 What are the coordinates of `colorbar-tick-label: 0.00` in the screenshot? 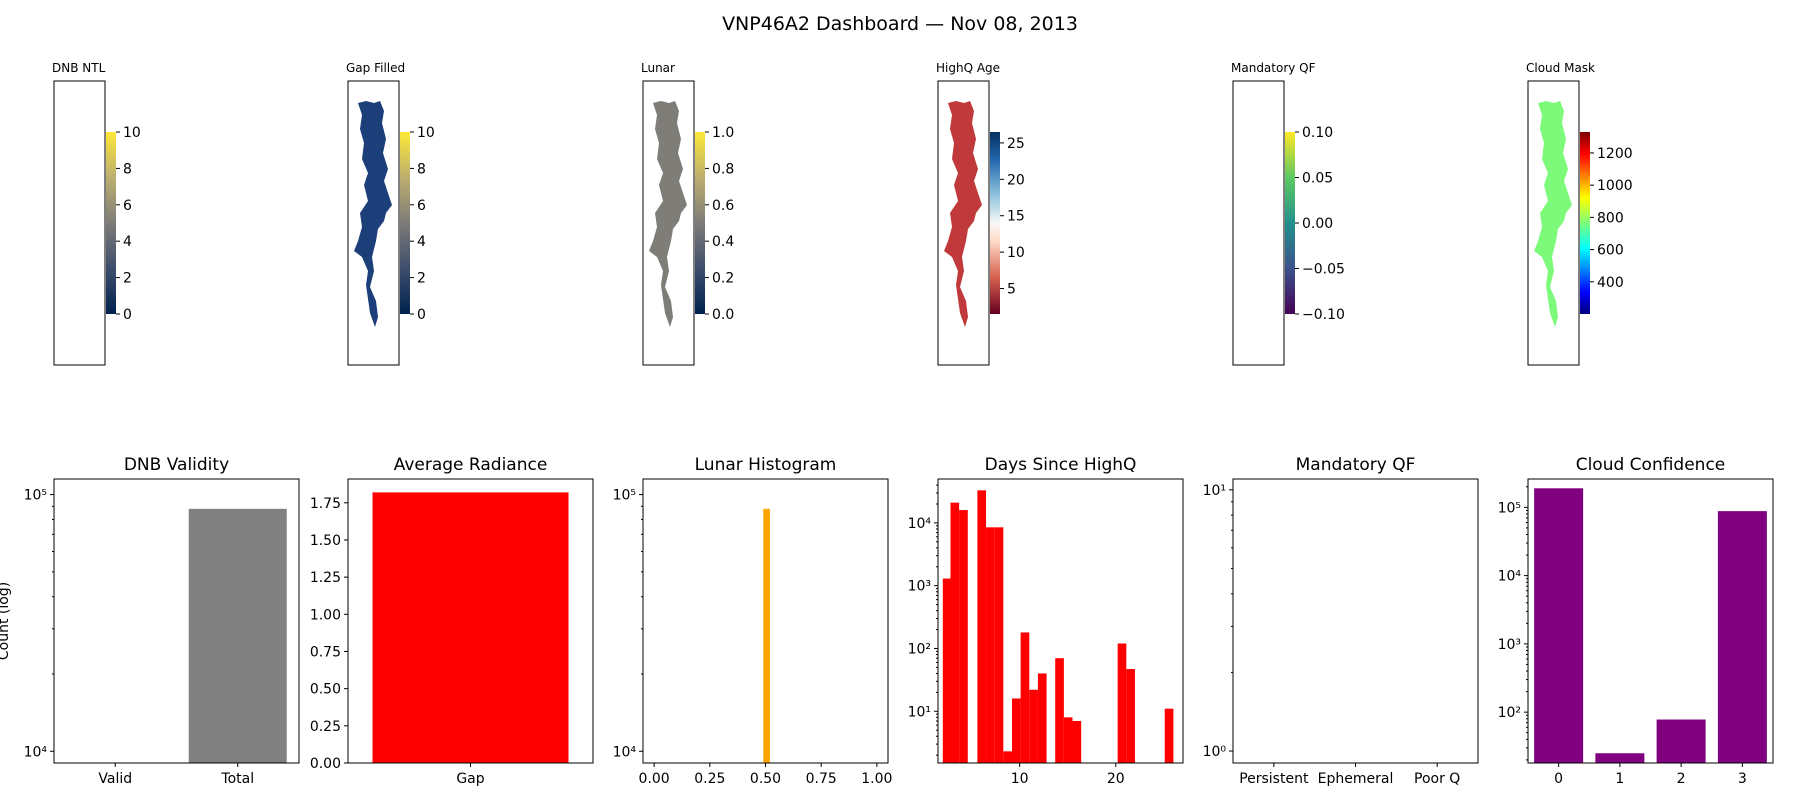 It's located at (1317, 224).